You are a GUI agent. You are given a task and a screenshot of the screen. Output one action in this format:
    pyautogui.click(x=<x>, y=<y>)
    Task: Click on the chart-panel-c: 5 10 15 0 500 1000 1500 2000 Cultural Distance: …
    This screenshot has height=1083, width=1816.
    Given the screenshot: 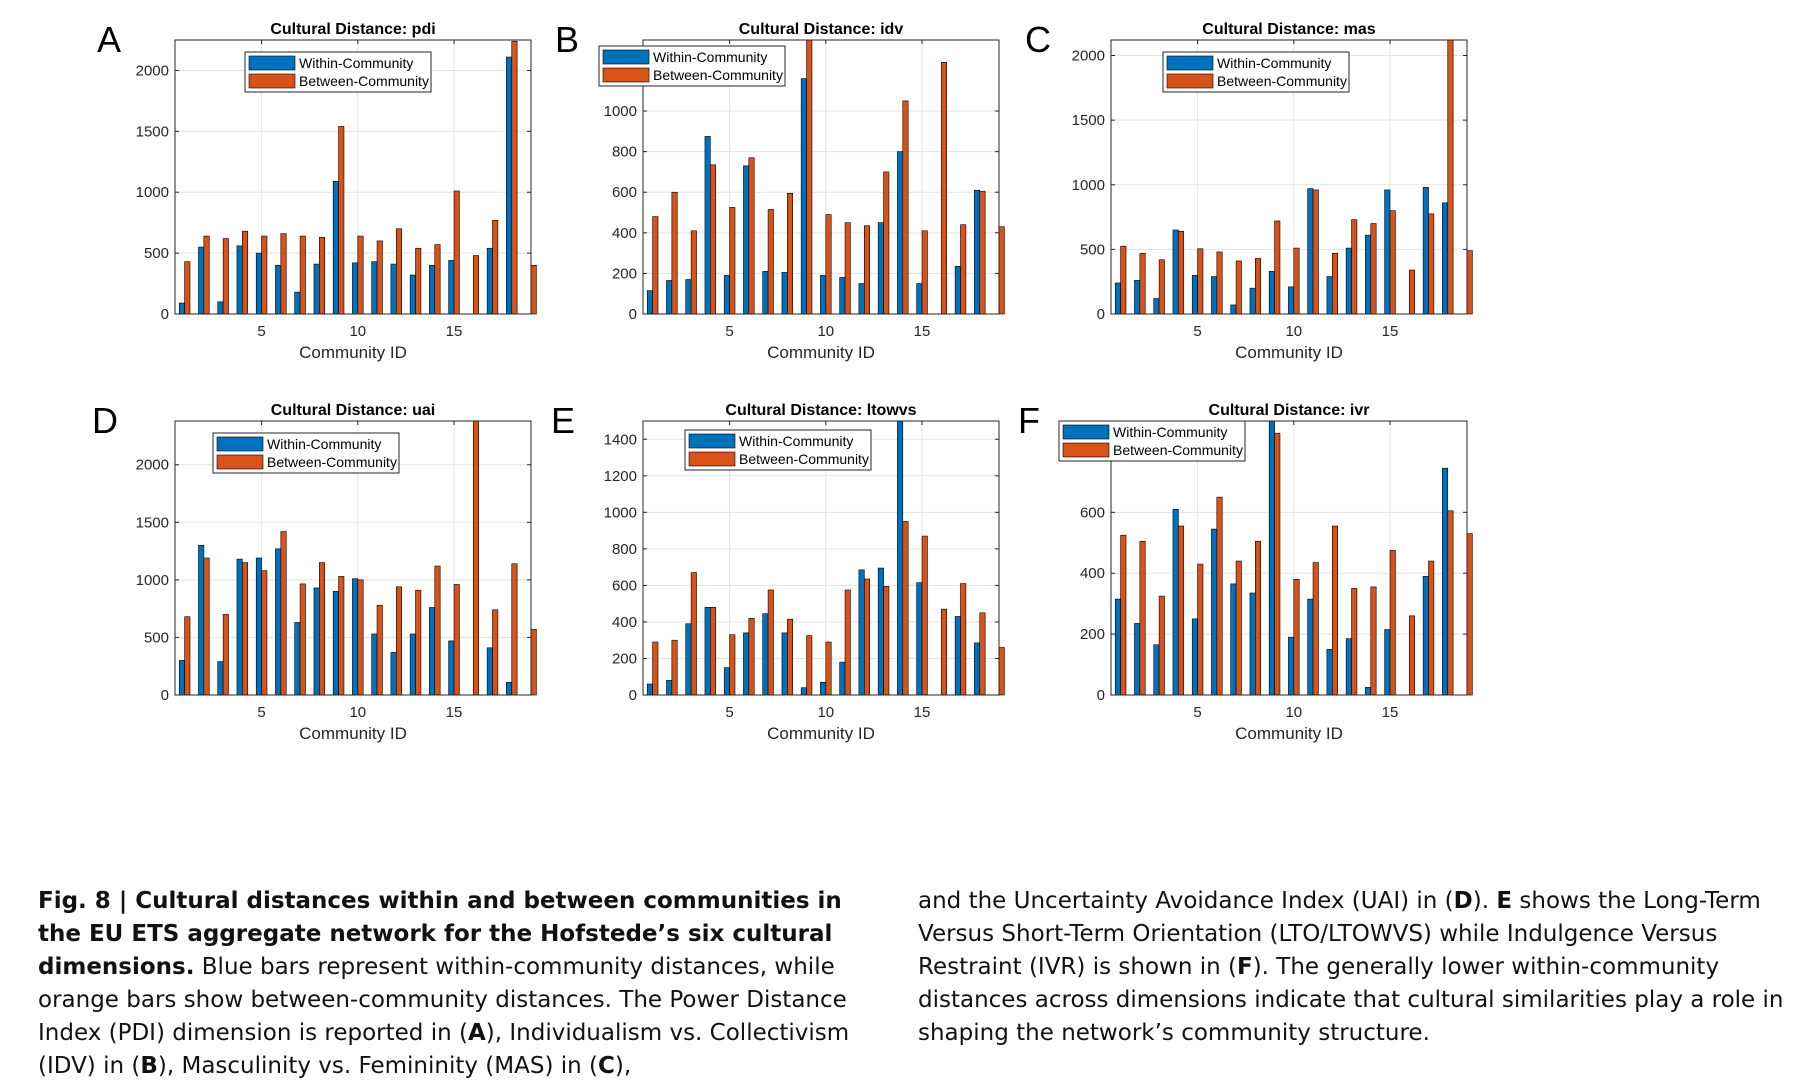 What is the action you would take?
    pyautogui.click(x=1249, y=190)
    